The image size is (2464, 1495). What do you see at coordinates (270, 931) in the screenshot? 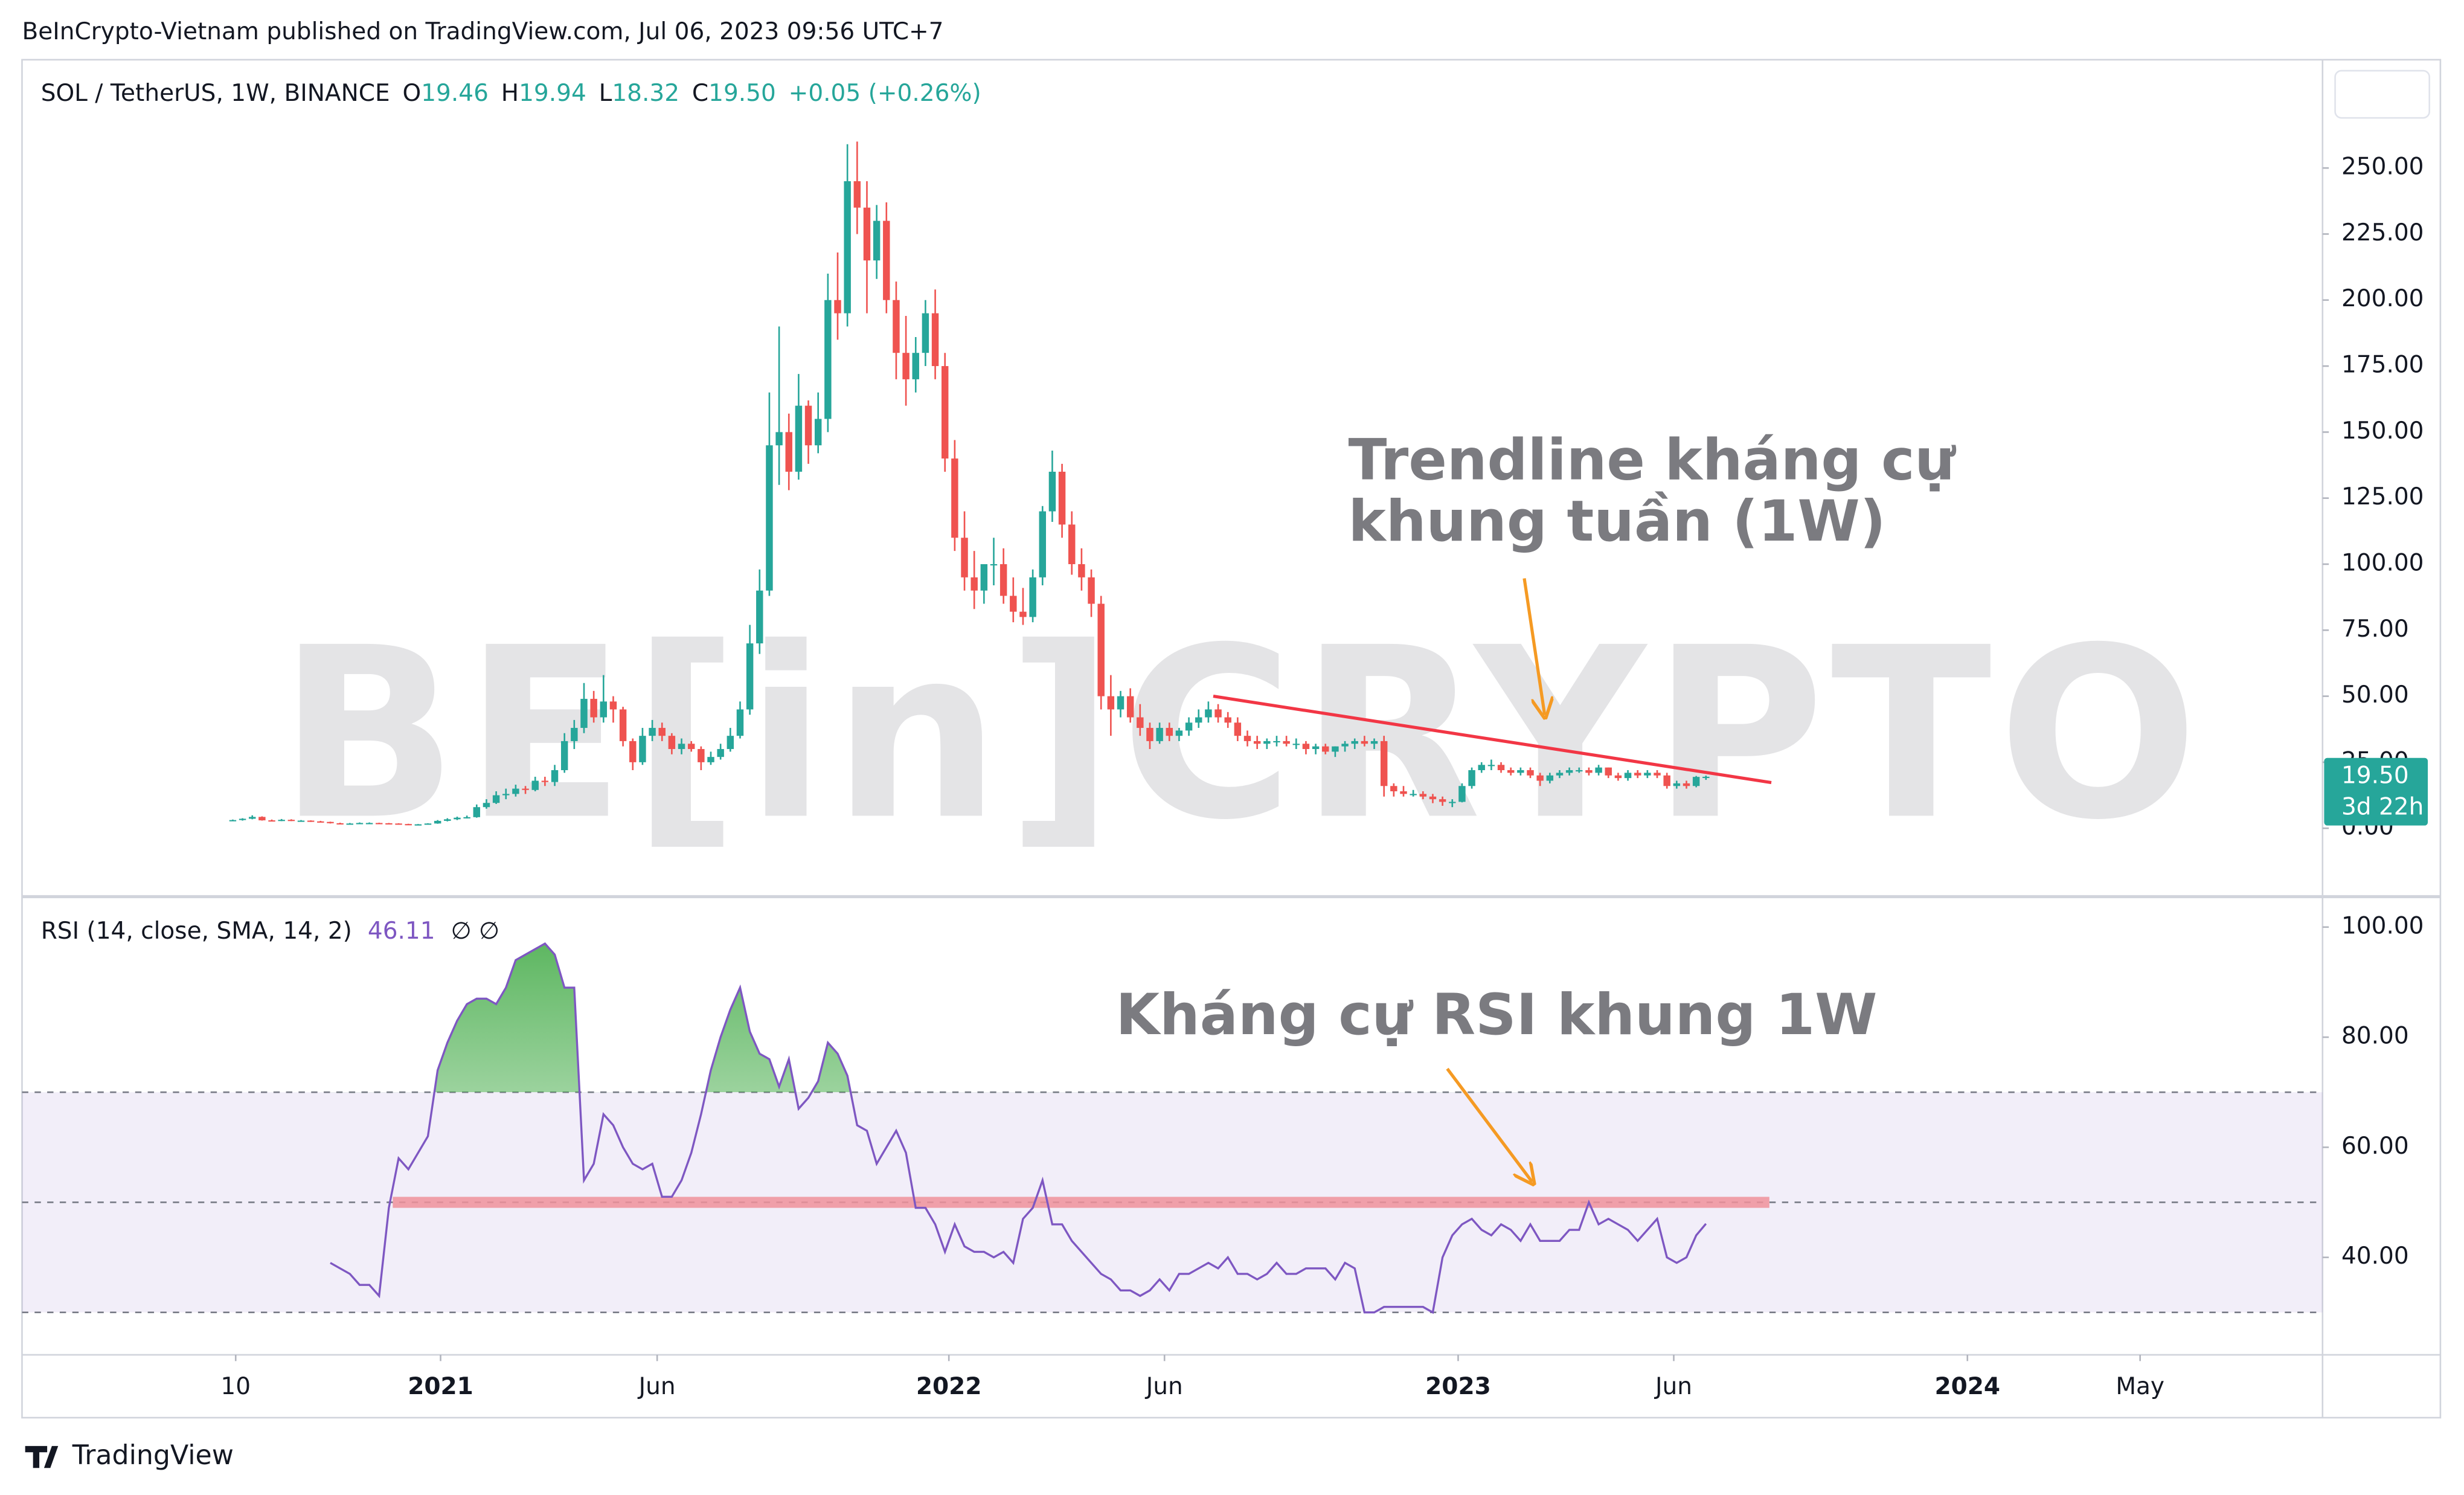
I see `rsi-legend: RSI (14, close, SMA, 14, 2) 46.11 ∅ ∅` at bounding box center [270, 931].